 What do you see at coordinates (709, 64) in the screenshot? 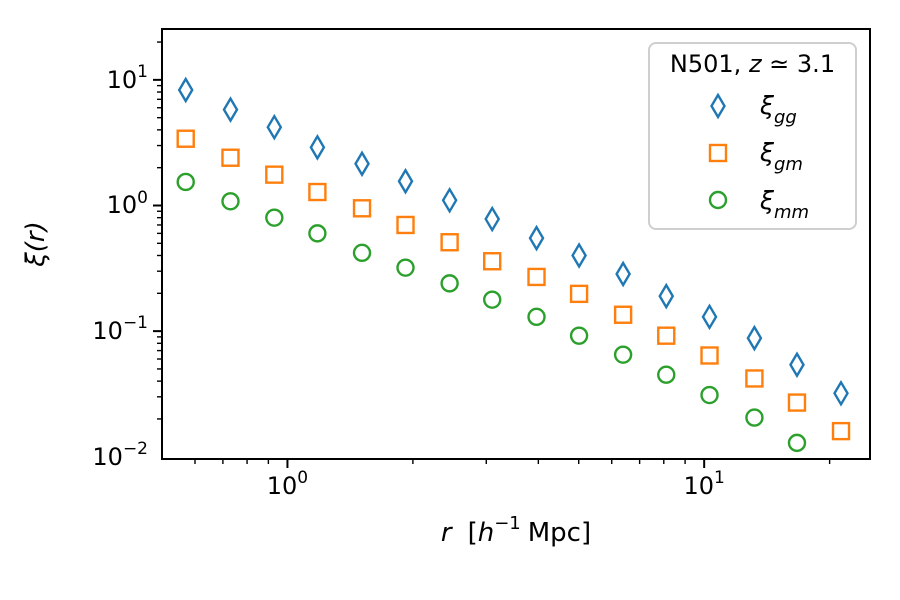
I see `legend-title-prefix: N501,` at bounding box center [709, 64].